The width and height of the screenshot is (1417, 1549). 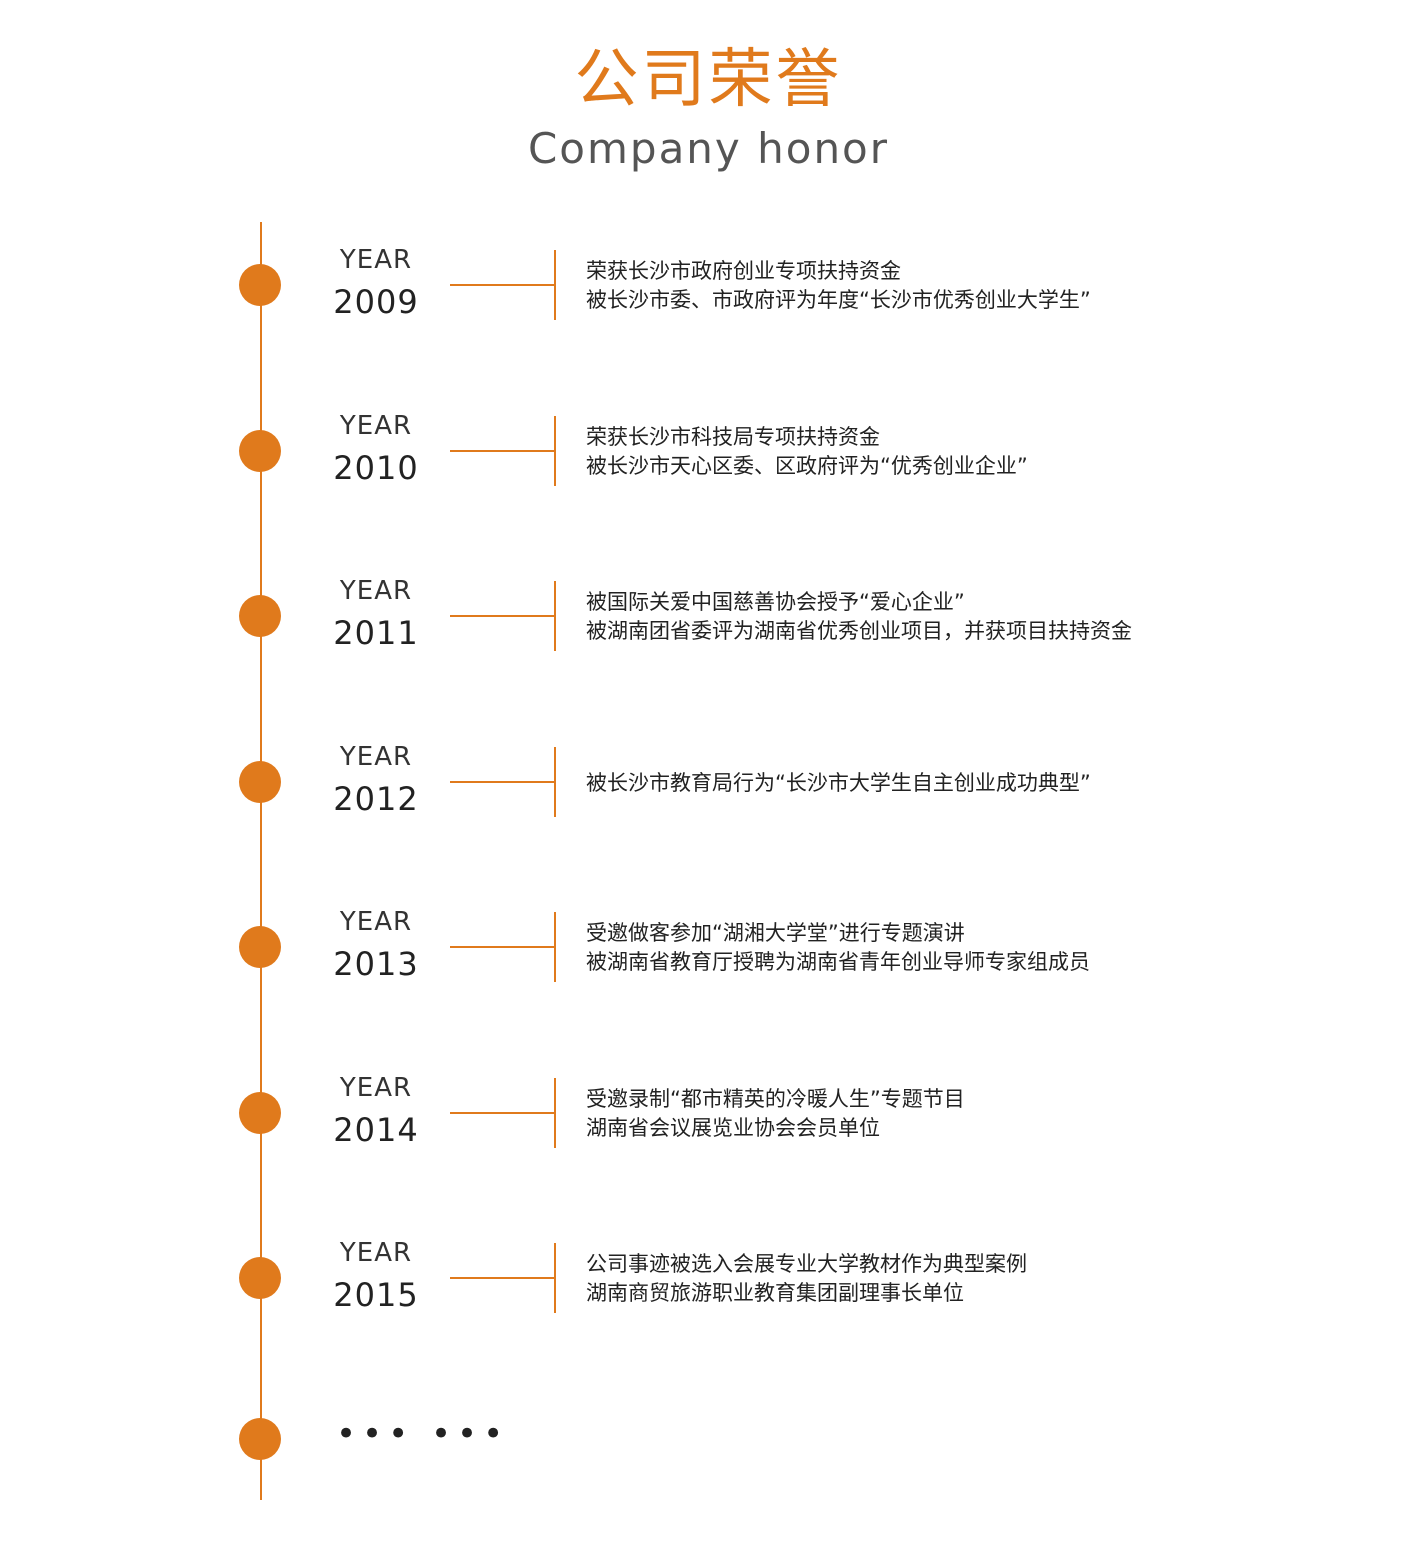 What do you see at coordinates (838, 962) in the screenshot?
I see `honor-item: 被湖南省教育厅授聘为湖南省青年创业导师专家组成员` at bounding box center [838, 962].